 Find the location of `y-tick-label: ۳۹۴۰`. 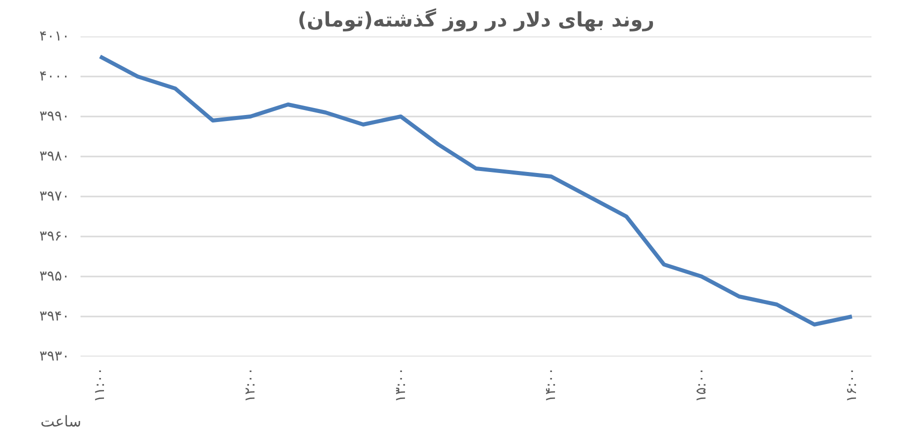

y-tick-label: ۳۹۴۰ is located at coordinates (54, 316).